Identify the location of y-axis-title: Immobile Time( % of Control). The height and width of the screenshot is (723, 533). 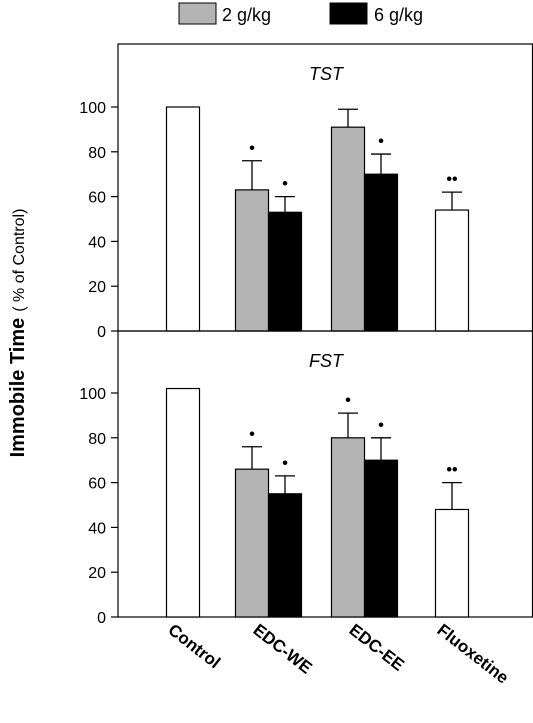
(18, 333).